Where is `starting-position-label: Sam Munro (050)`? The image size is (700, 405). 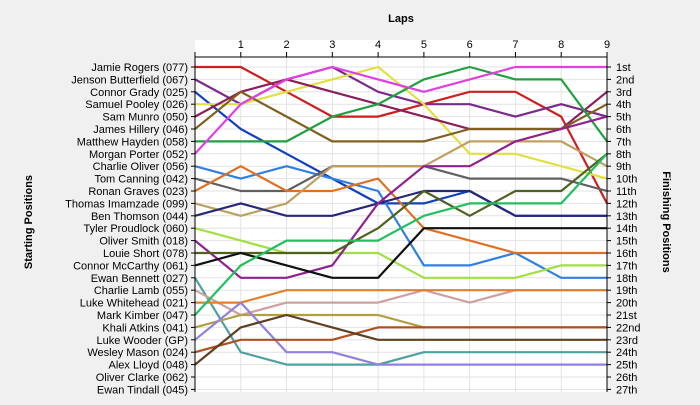 starting-position-label: Sam Munro (050) is located at coordinates (145, 118).